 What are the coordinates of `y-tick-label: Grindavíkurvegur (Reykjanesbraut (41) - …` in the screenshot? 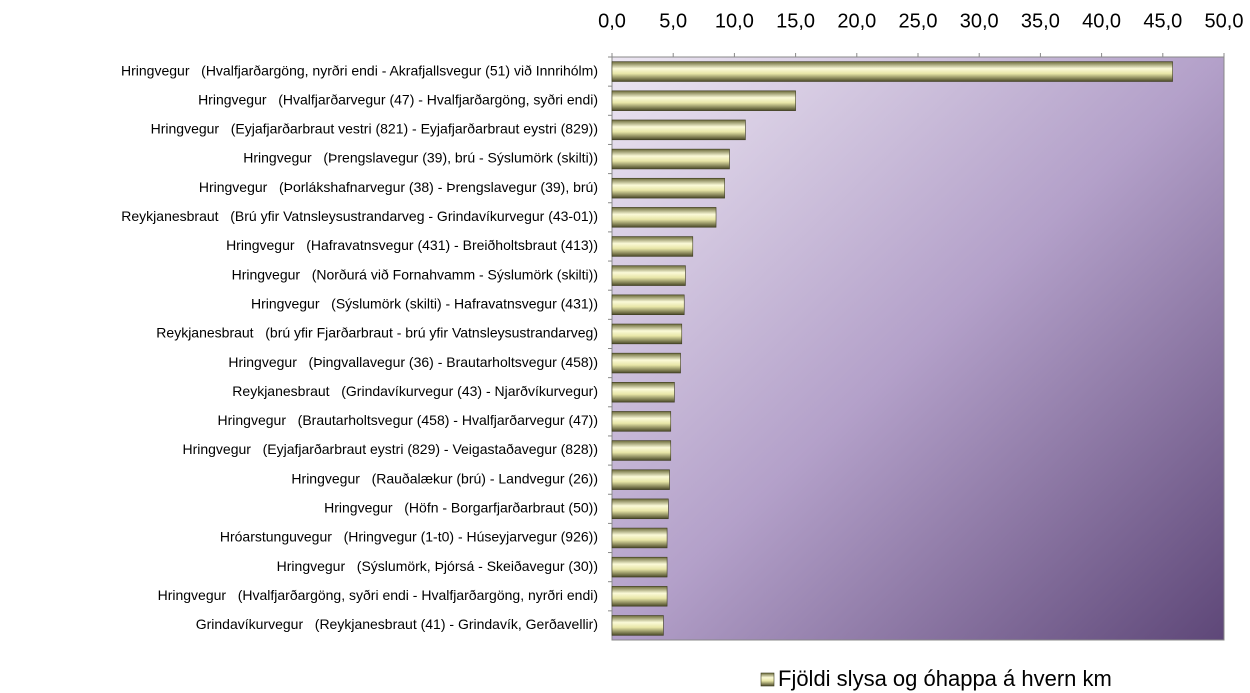 It's located at (397, 624).